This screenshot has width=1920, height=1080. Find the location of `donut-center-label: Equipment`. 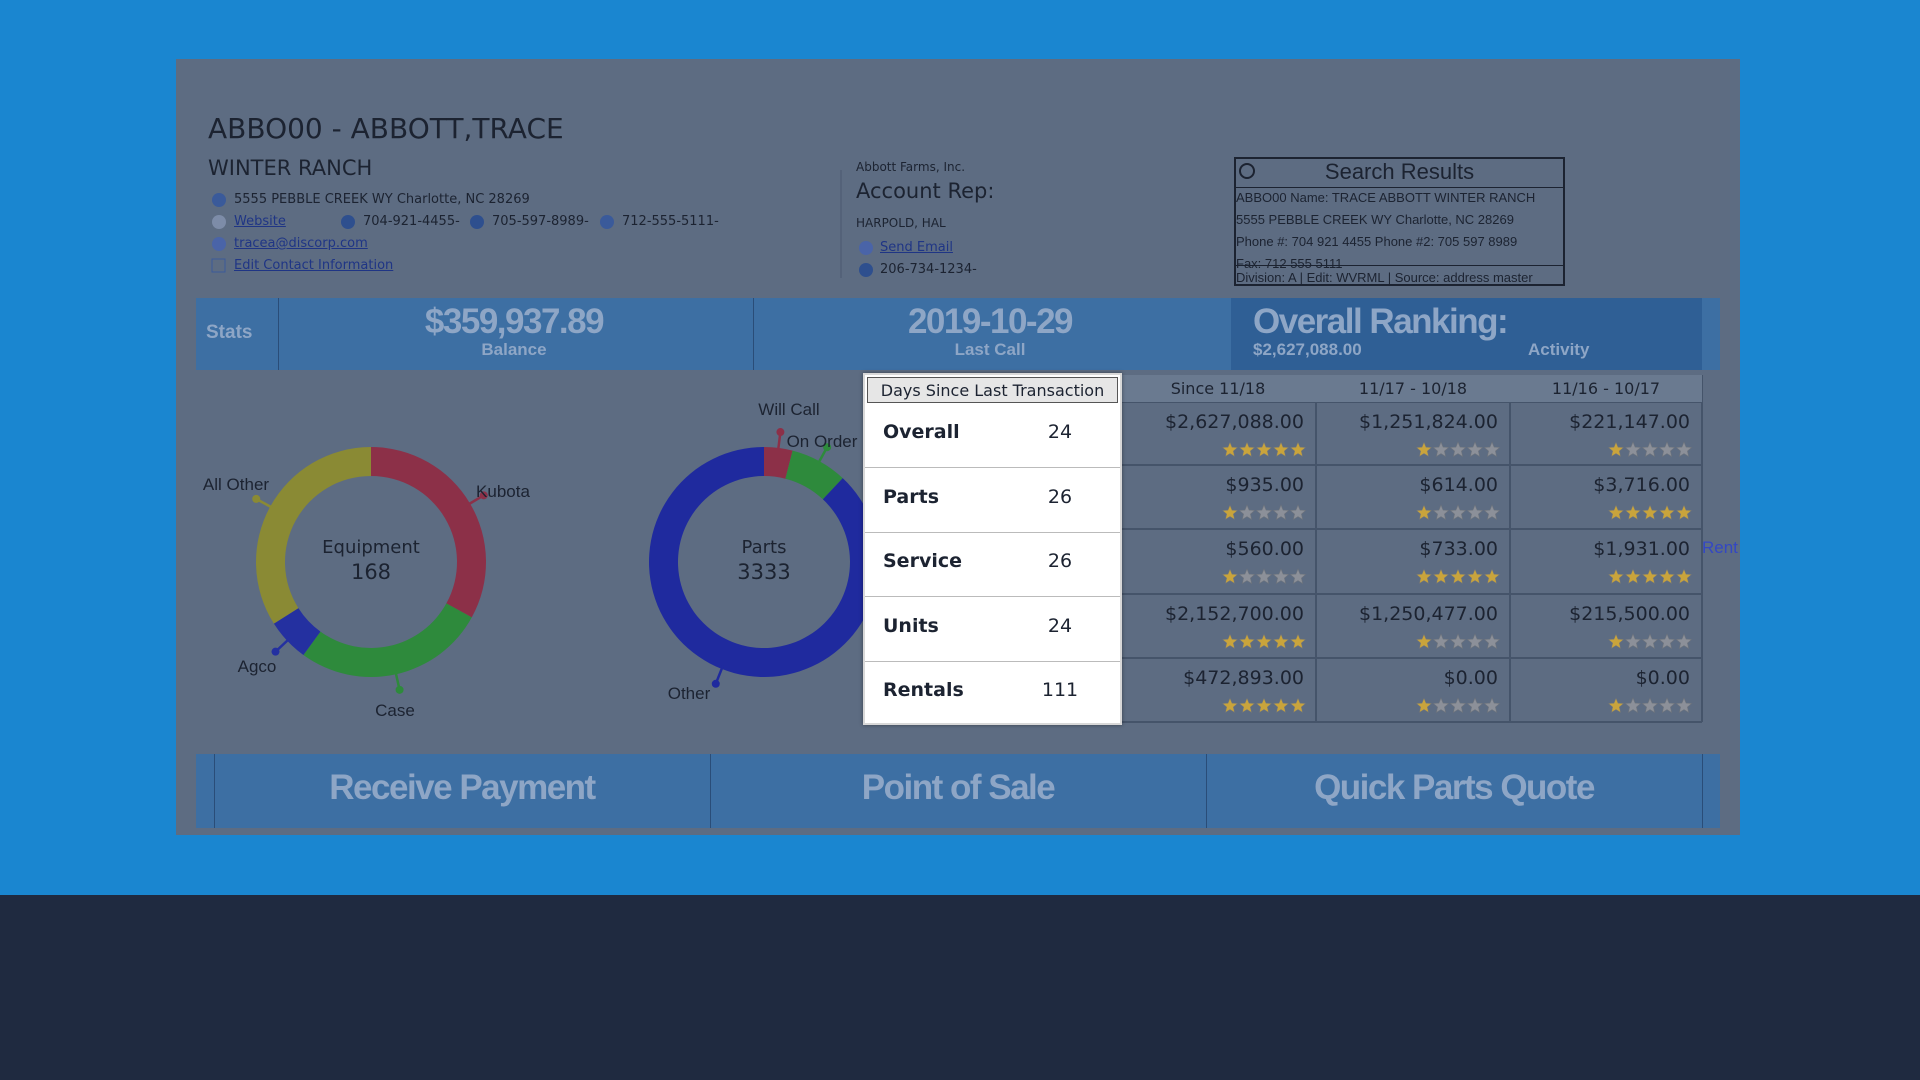

donut-center-label: Equipment is located at coordinates (371, 547).